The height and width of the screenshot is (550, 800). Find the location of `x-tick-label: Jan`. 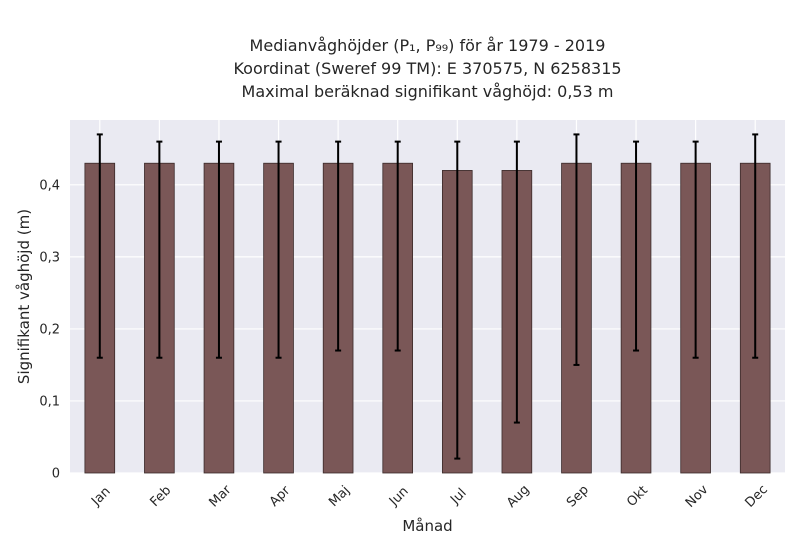

x-tick-label: Jan is located at coordinates (100, 496).